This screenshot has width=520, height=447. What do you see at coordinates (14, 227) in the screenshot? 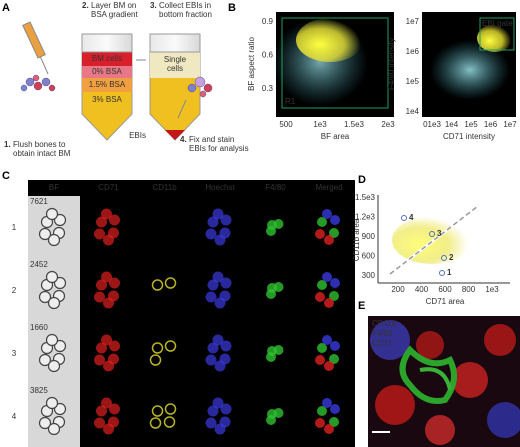
I see `row-label: 1` at bounding box center [14, 227].